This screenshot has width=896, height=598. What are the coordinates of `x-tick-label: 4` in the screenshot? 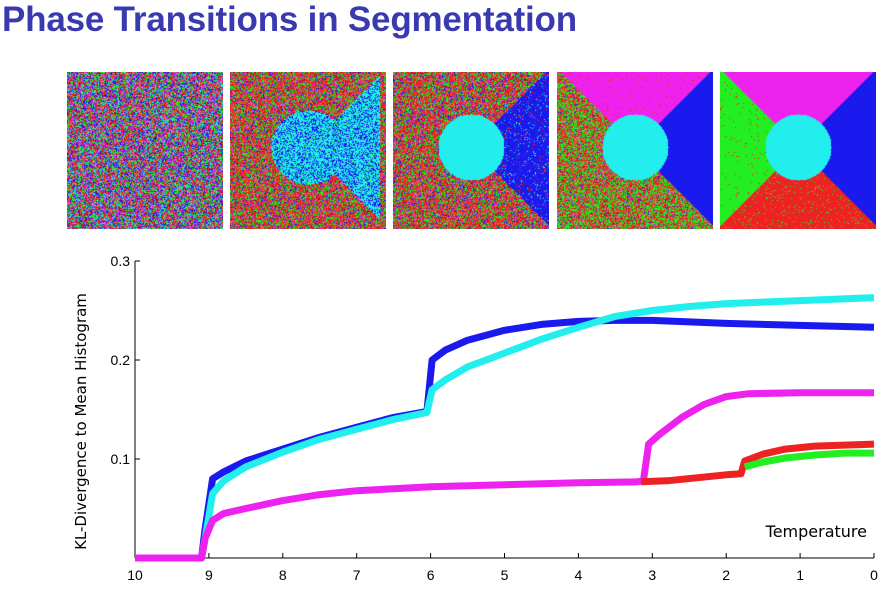 It's located at (579, 575).